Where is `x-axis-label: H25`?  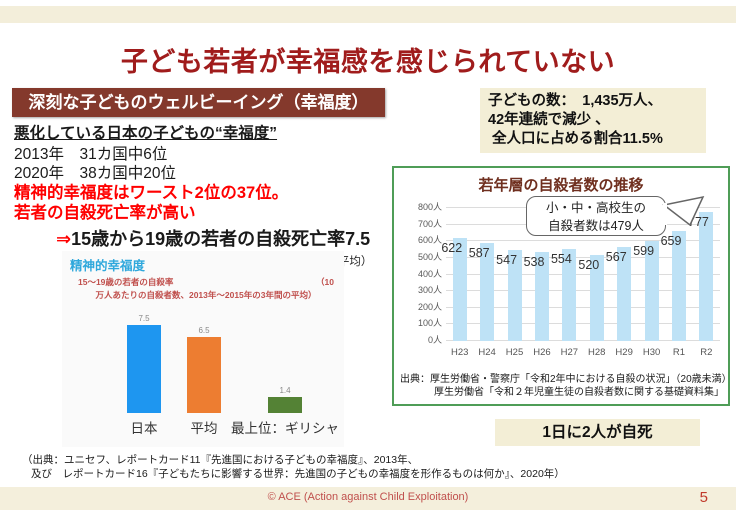 x-axis-label: H25 is located at coordinates (514, 352).